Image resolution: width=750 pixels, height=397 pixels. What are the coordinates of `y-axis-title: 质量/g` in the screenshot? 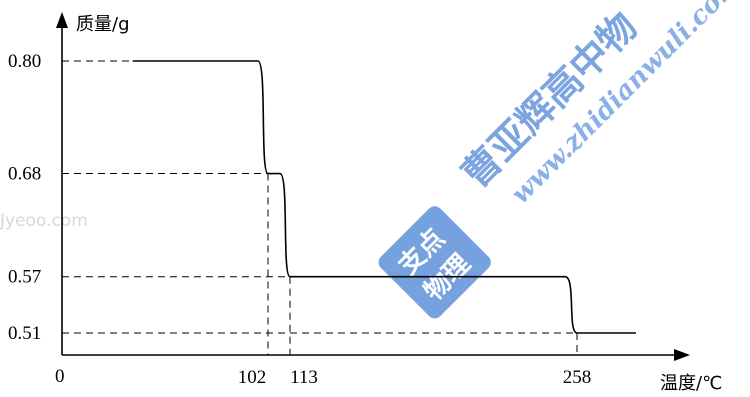 It's located at (103, 24).